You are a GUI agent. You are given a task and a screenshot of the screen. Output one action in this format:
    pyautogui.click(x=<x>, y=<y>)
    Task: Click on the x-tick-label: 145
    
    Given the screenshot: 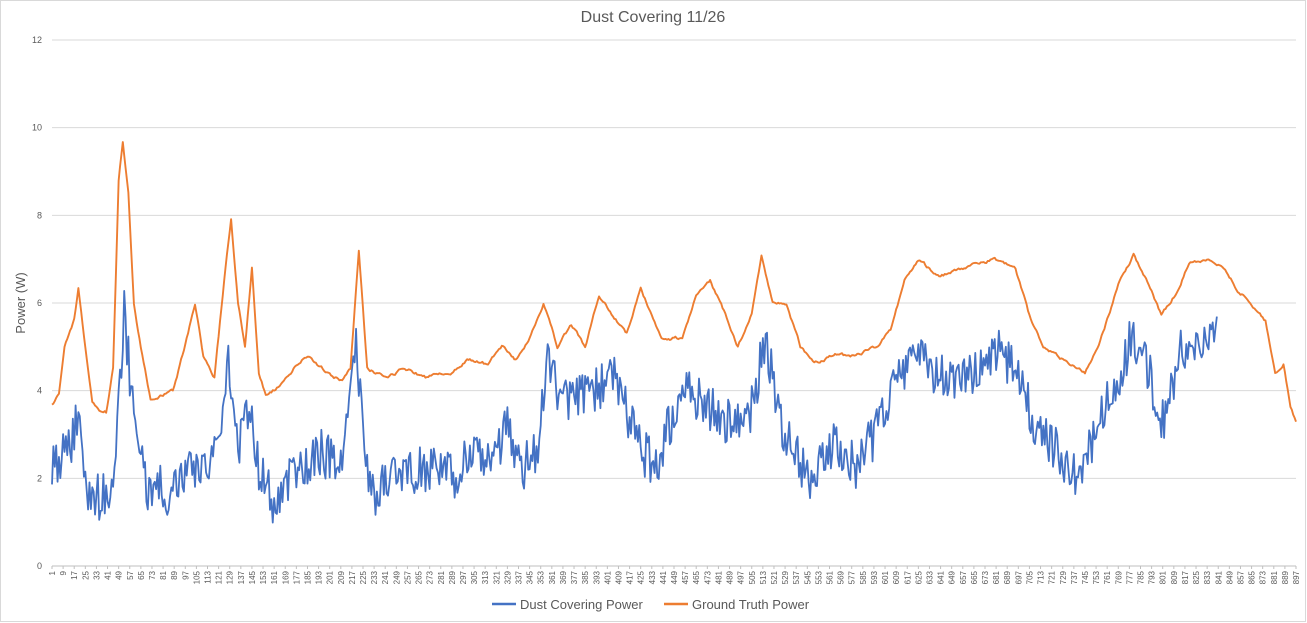 What is the action you would take?
    pyautogui.click(x=252, y=577)
    